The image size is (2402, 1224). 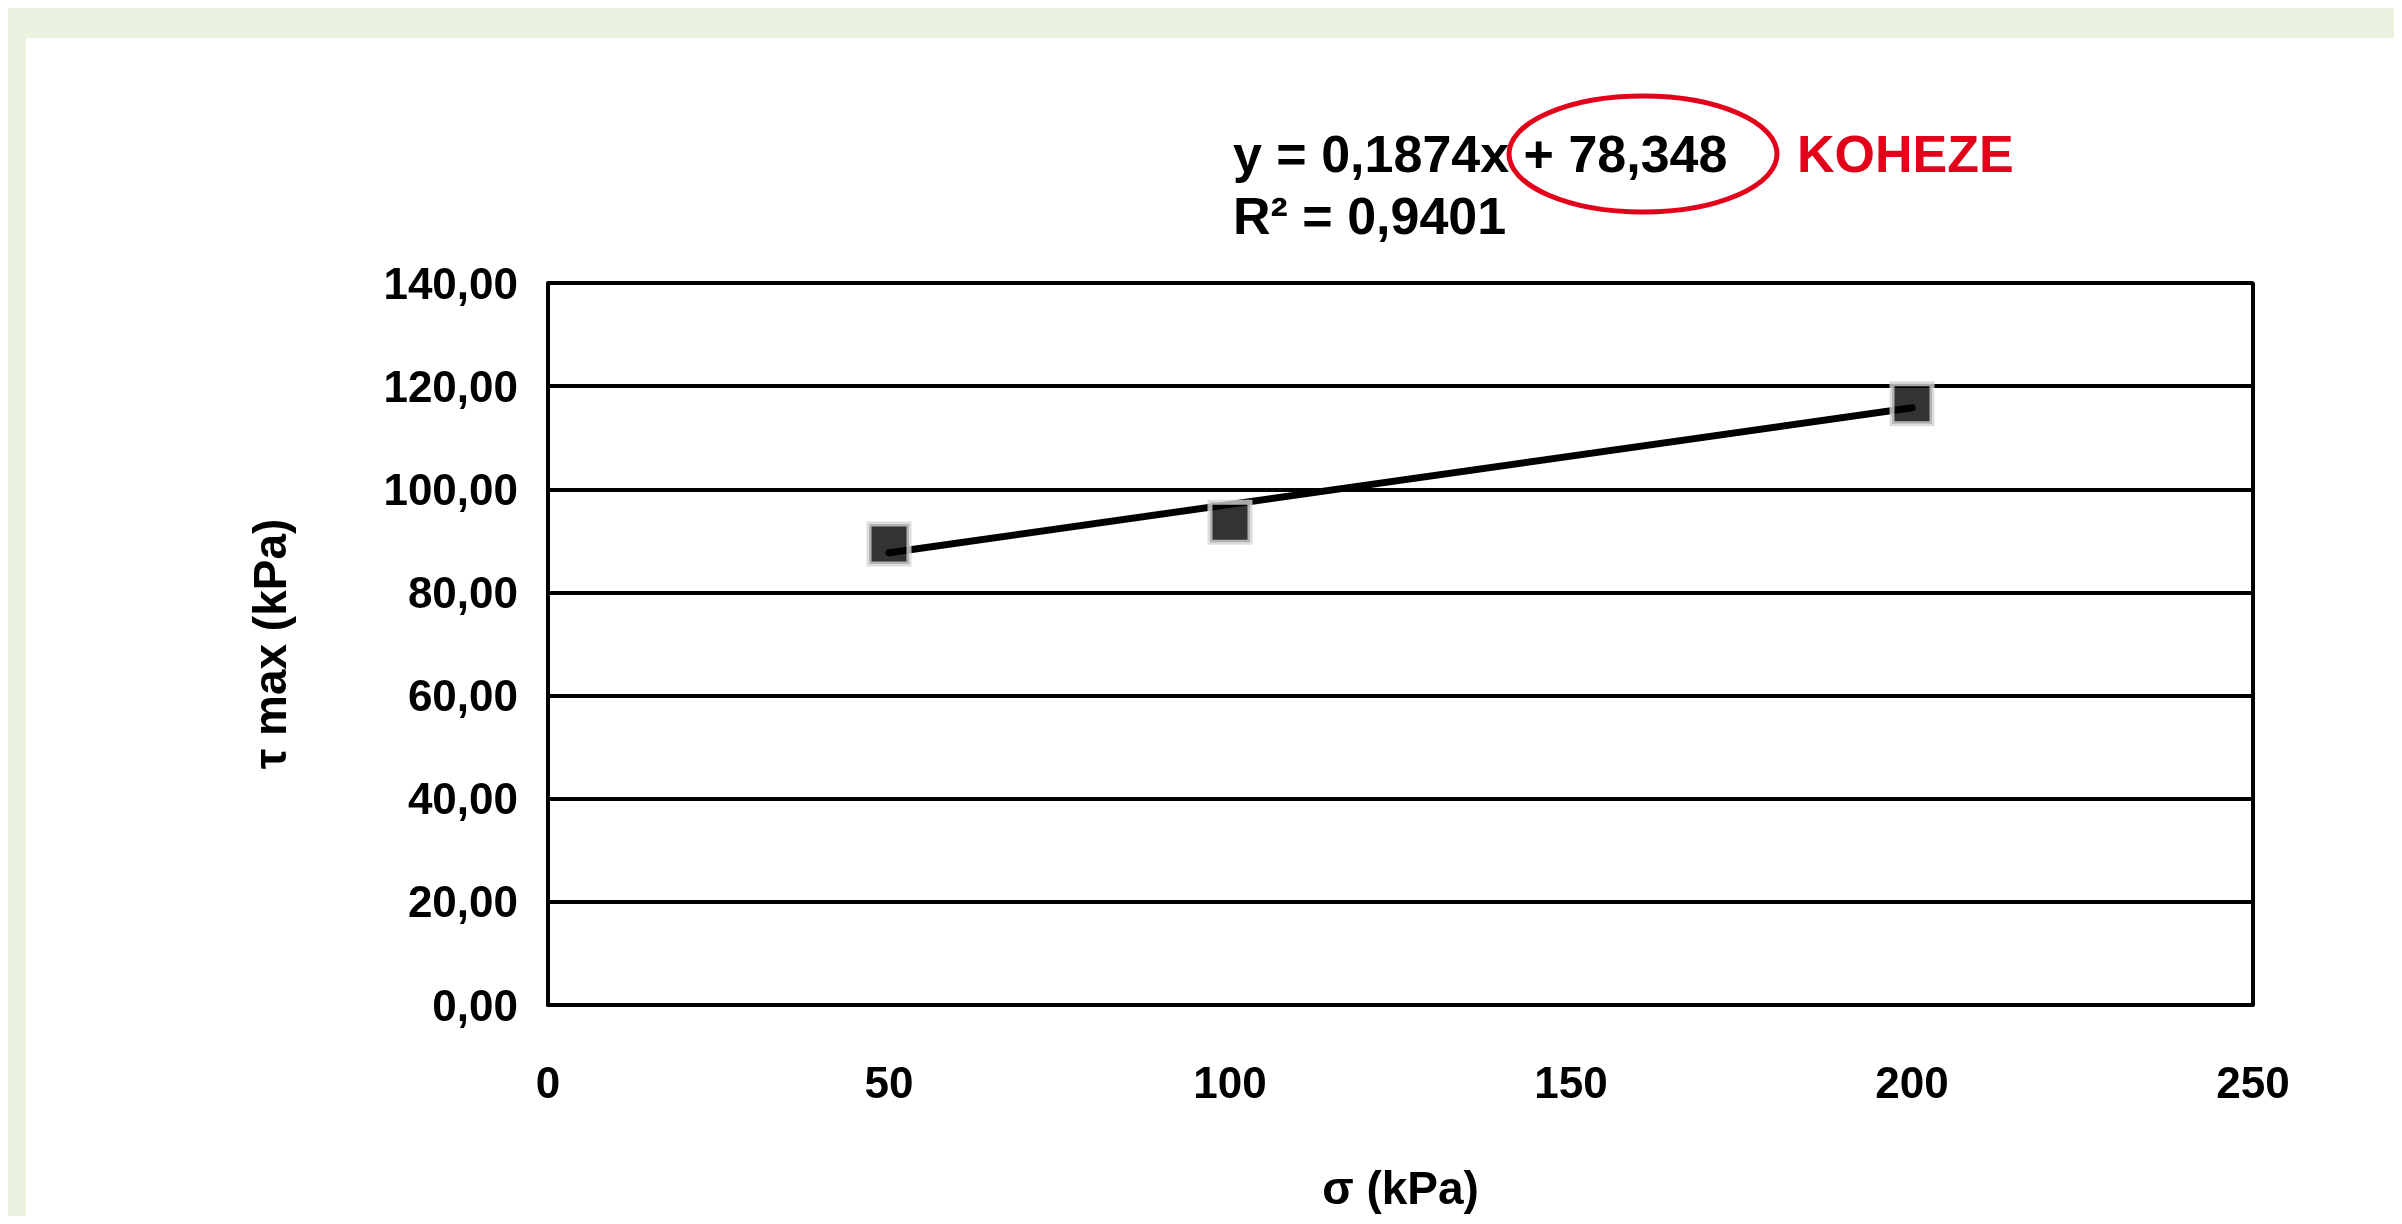 I want to click on y-tick-label: 80,00, so click(x=462, y=592).